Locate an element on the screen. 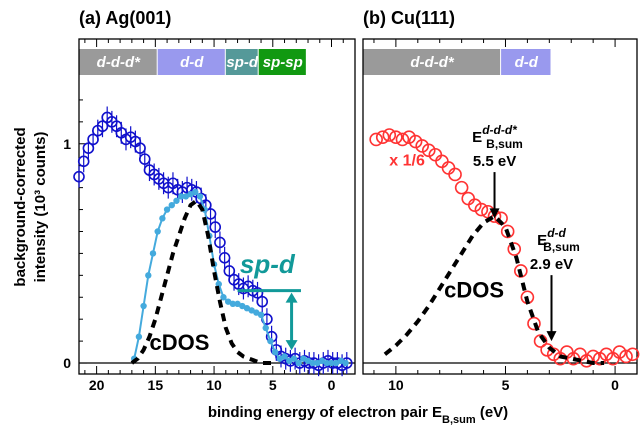 The height and width of the screenshot is (427, 640). panel-b-title: (b) Cu(111) is located at coordinates (409, 18).